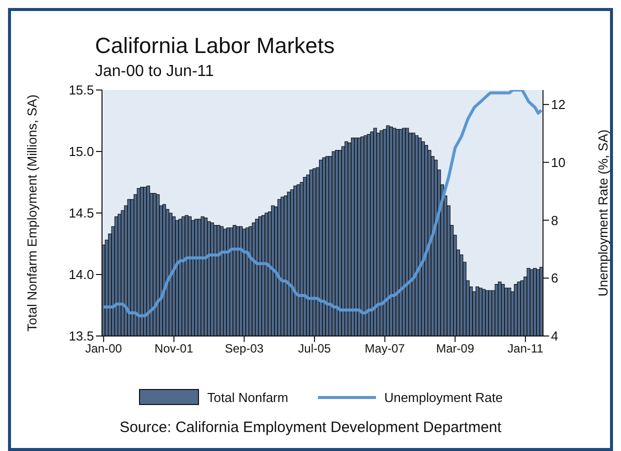 This screenshot has height=451, width=621. Describe the element at coordinates (81, 90) in the screenshot. I see `y-tick-label: 15.5` at that location.